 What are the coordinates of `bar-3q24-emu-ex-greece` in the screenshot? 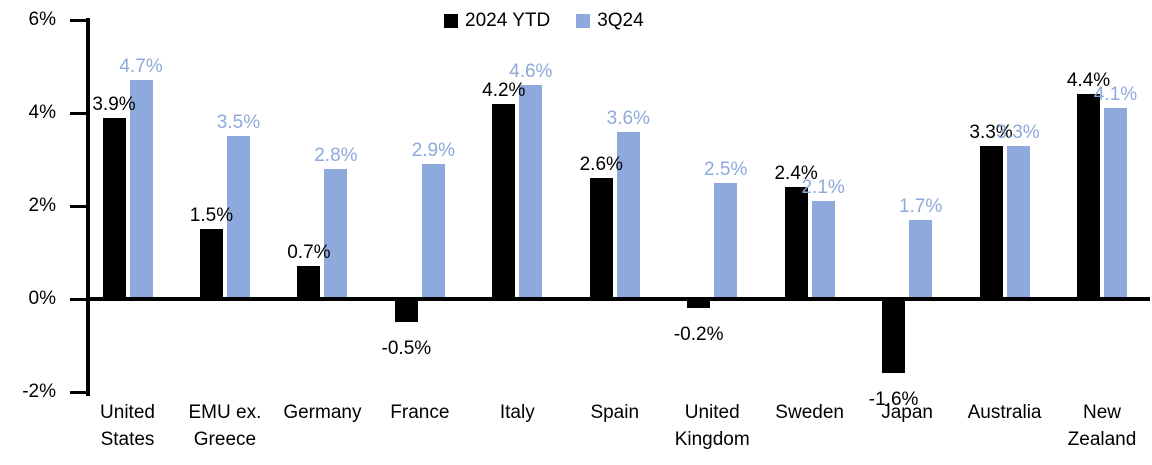 It's located at (238, 217).